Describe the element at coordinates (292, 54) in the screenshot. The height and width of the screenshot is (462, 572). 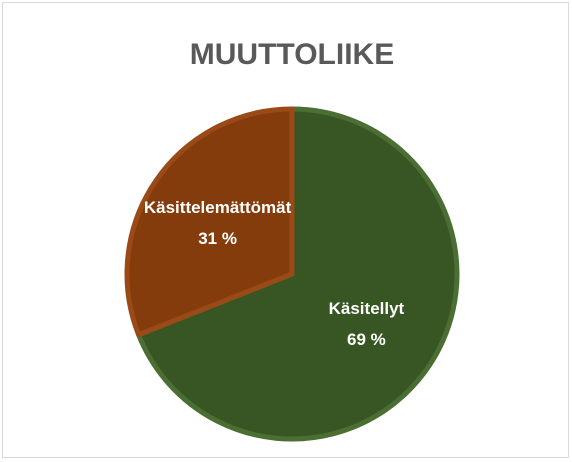
I see `chart-title: MUUTTOLIIKE` at that location.